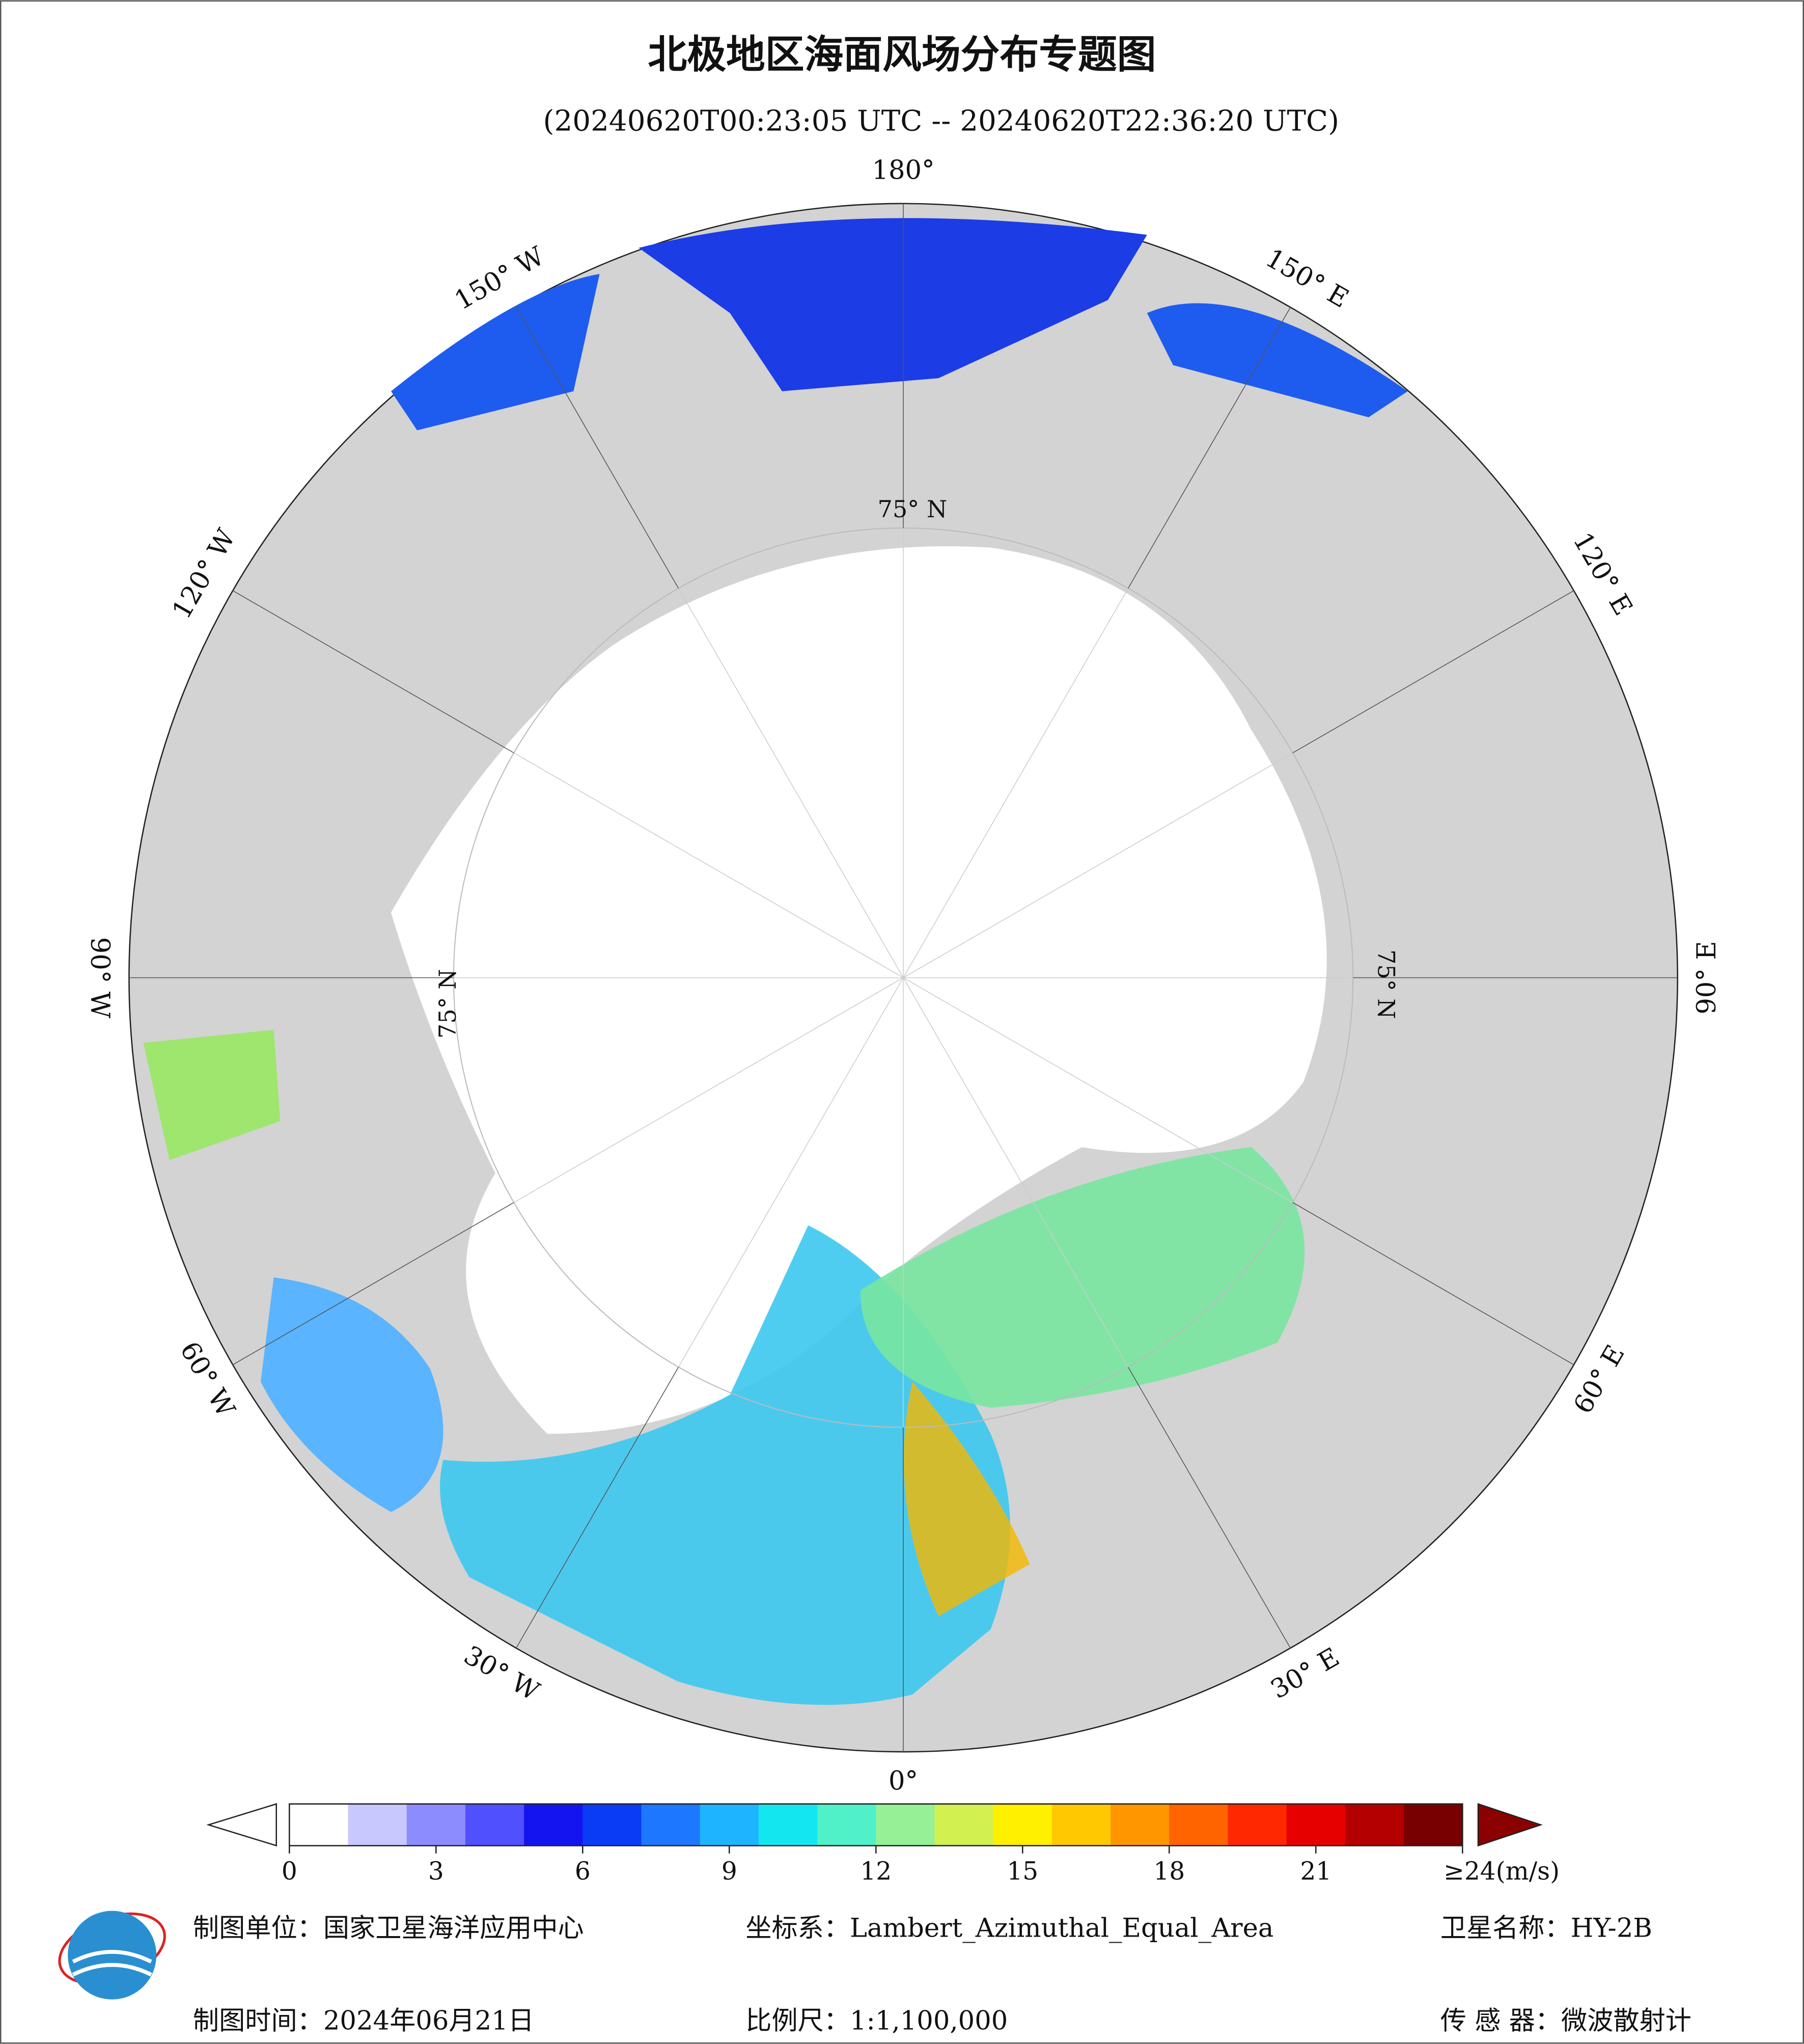  I want to click on footer-sensor: 传 感 器：微波散射计, so click(1565, 2020).